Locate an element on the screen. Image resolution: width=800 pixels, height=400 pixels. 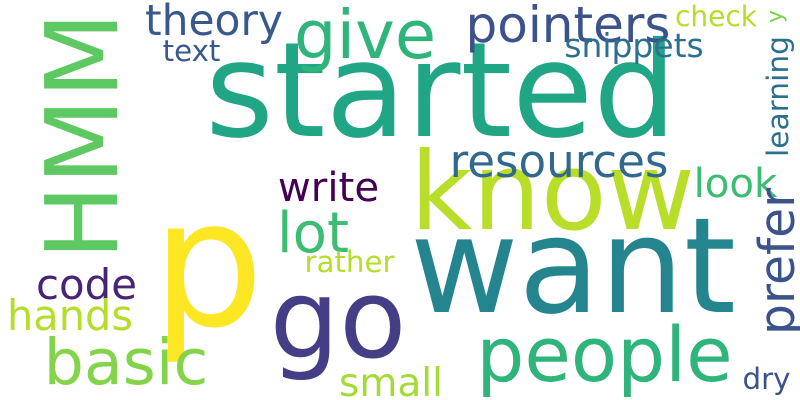
word-code: code is located at coordinates (86, 284).